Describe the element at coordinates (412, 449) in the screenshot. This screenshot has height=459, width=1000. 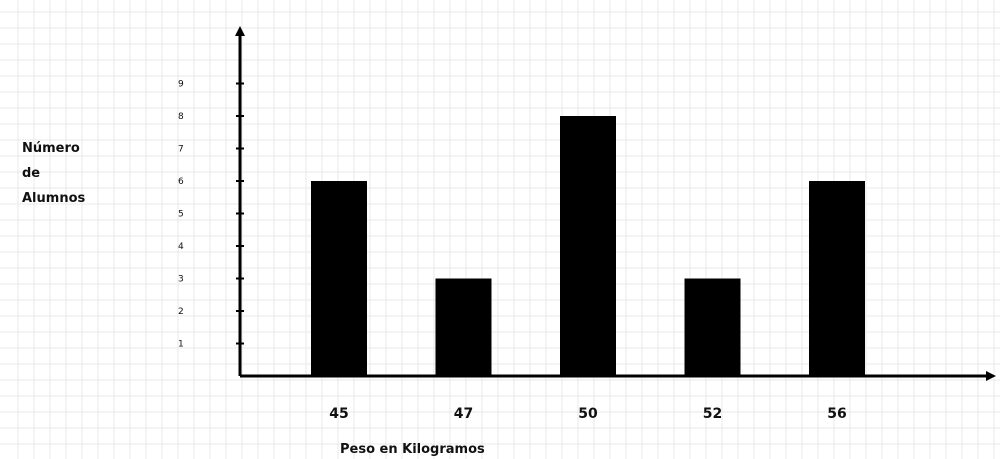
I see `x-axis-title: Peso en Kilogramos` at that location.